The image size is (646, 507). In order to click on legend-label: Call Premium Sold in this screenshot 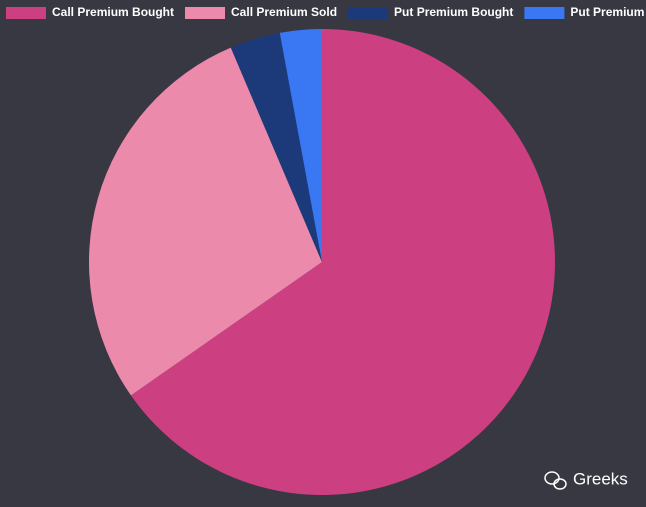, I will do `click(284, 12)`.